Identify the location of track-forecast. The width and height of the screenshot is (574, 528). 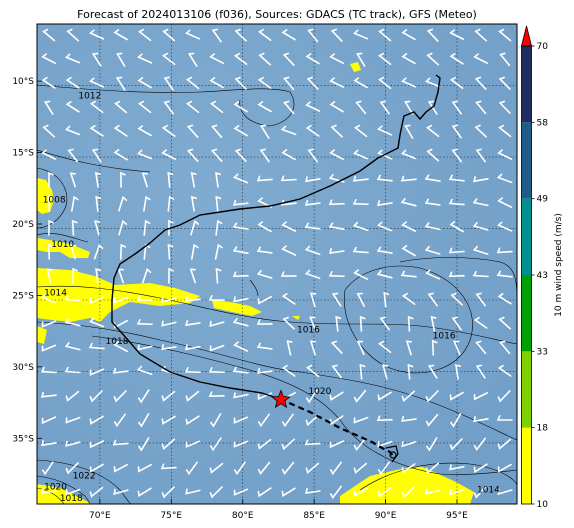
(336, 427).